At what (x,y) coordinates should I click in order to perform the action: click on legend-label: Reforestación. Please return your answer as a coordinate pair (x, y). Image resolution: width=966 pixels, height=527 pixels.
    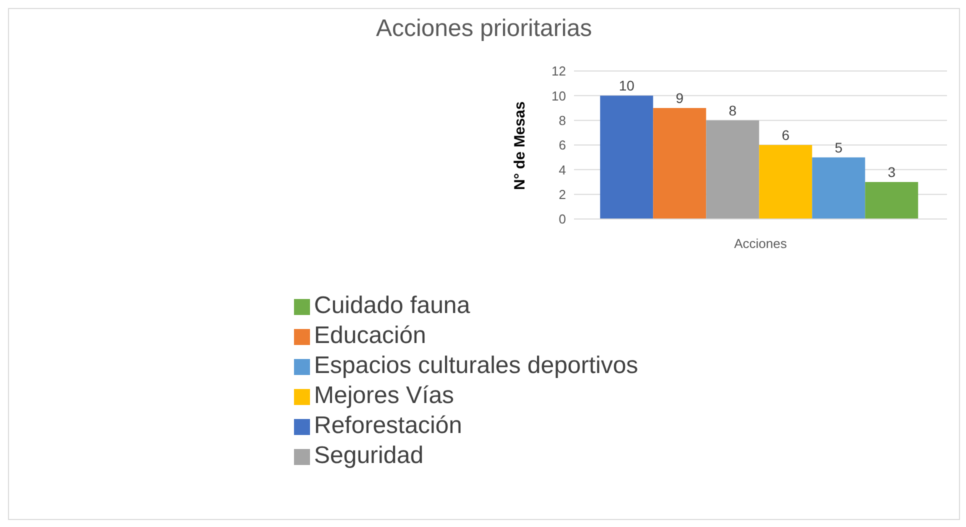
    Looking at the image, I should click on (388, 425).